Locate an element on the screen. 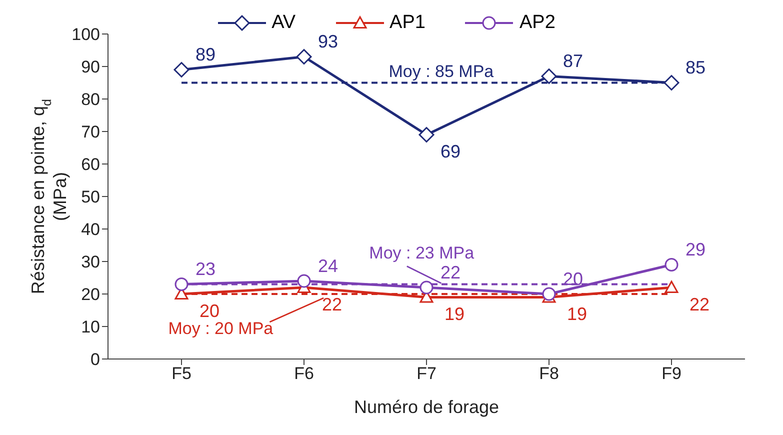 Image resolution: width=783 pixels, height=435 pixels. y-tick-label: 60 is located at coordinates (90, 164).